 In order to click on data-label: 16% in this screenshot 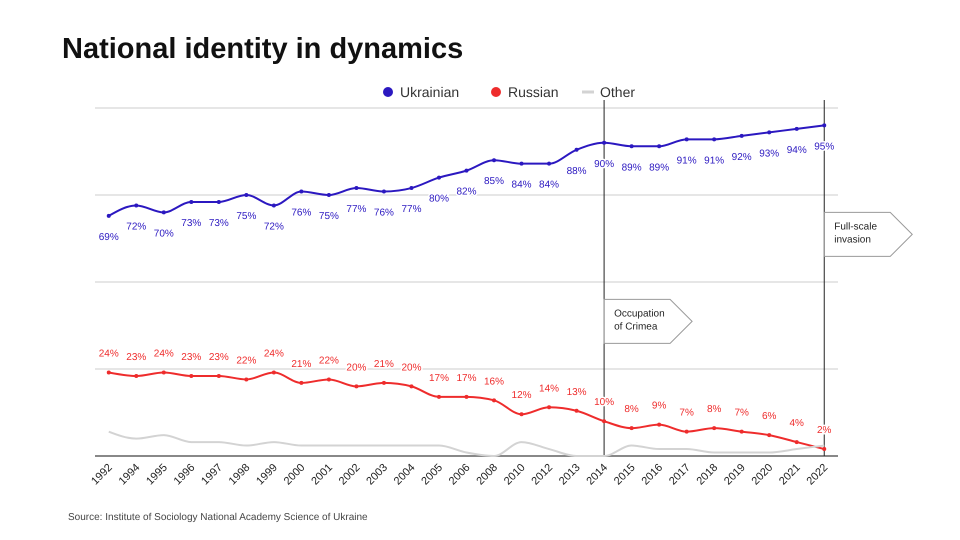, I will do `click(494, 382)`.